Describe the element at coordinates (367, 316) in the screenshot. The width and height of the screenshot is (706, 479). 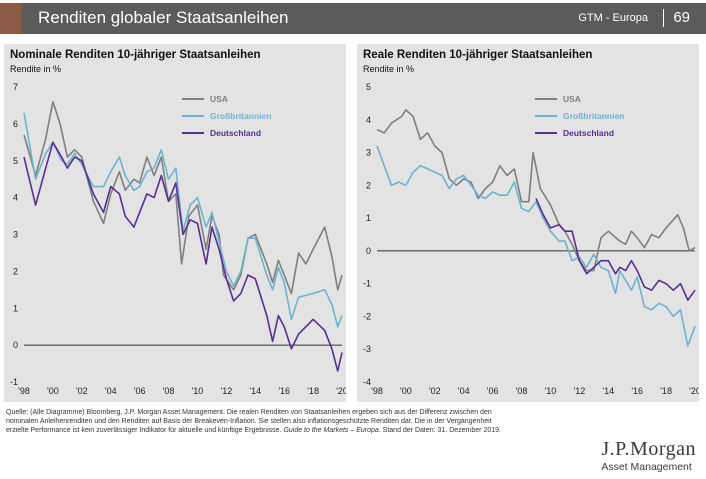
I see `y-tick-label: -2` at that location.